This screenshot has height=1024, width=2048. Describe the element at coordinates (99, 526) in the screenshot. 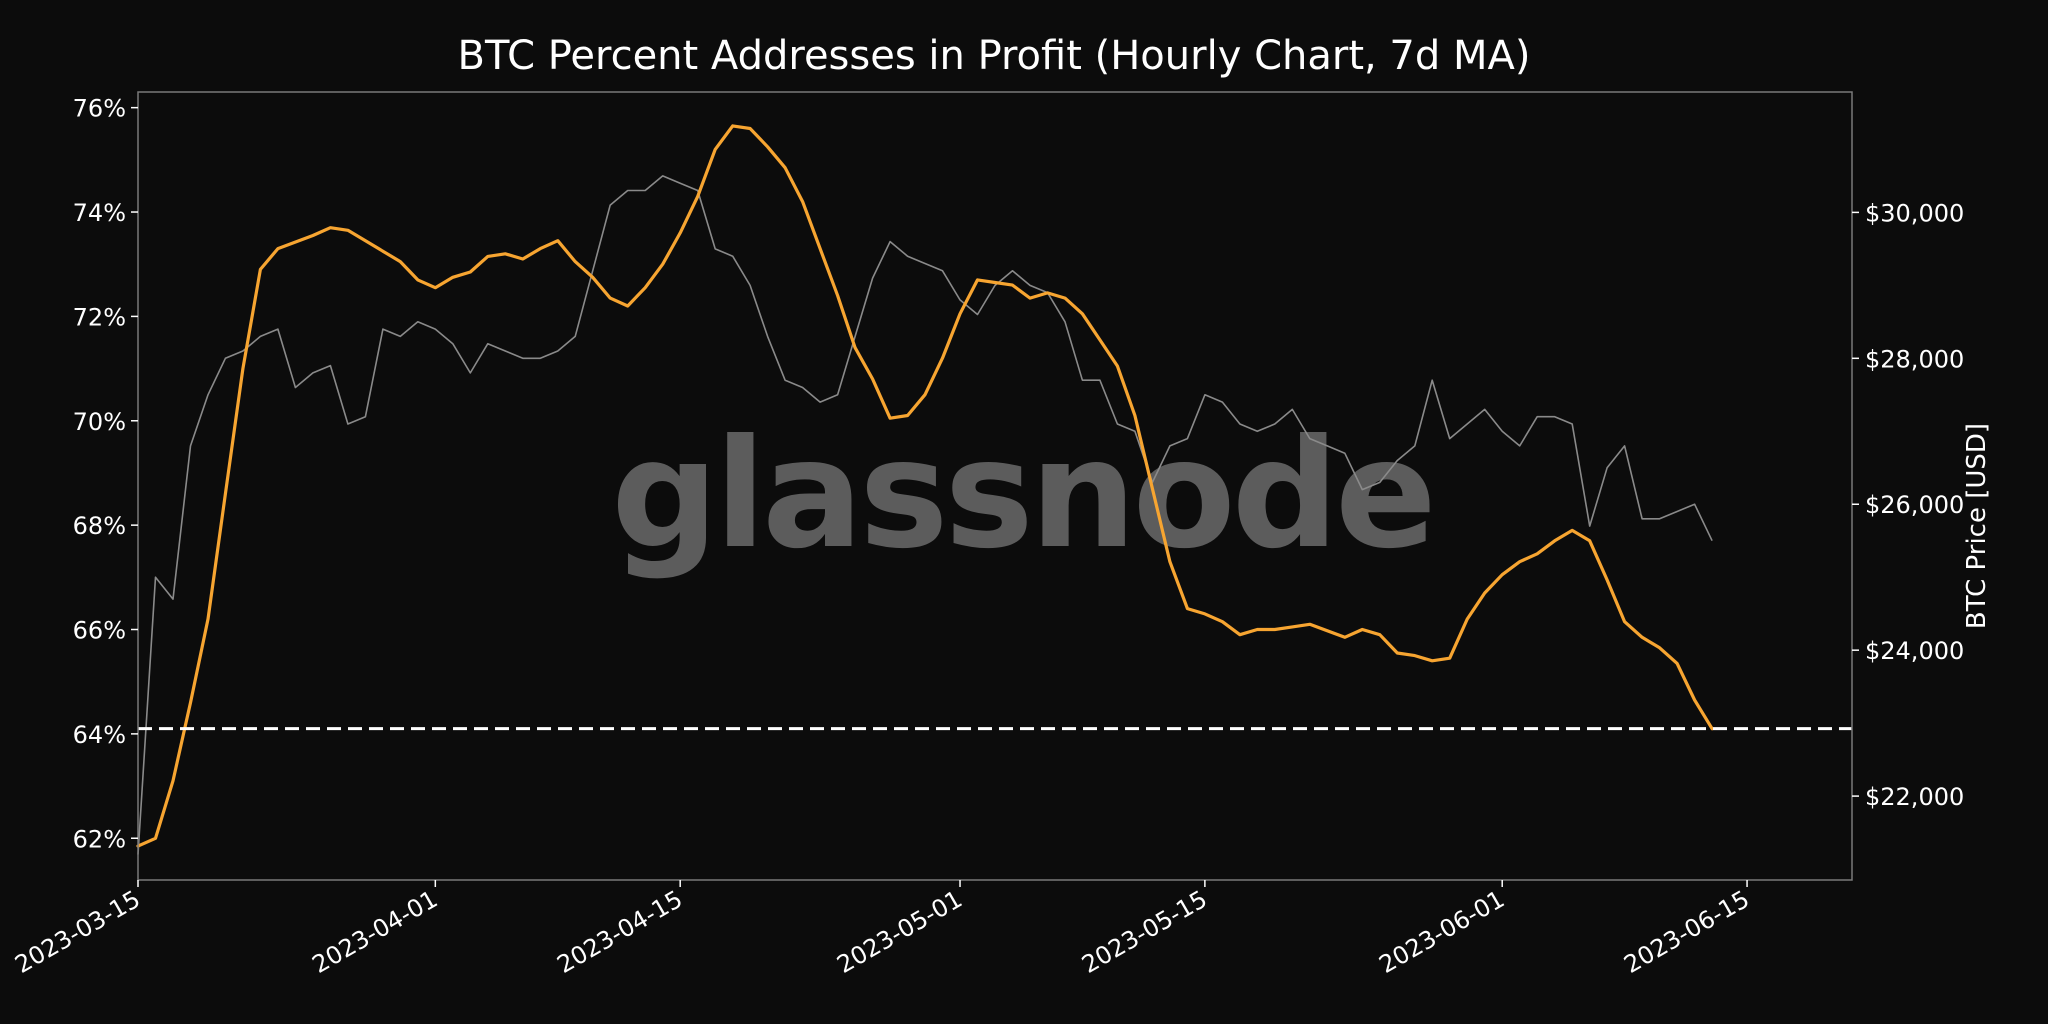

I see `left-tick-label: 68%` at that location.